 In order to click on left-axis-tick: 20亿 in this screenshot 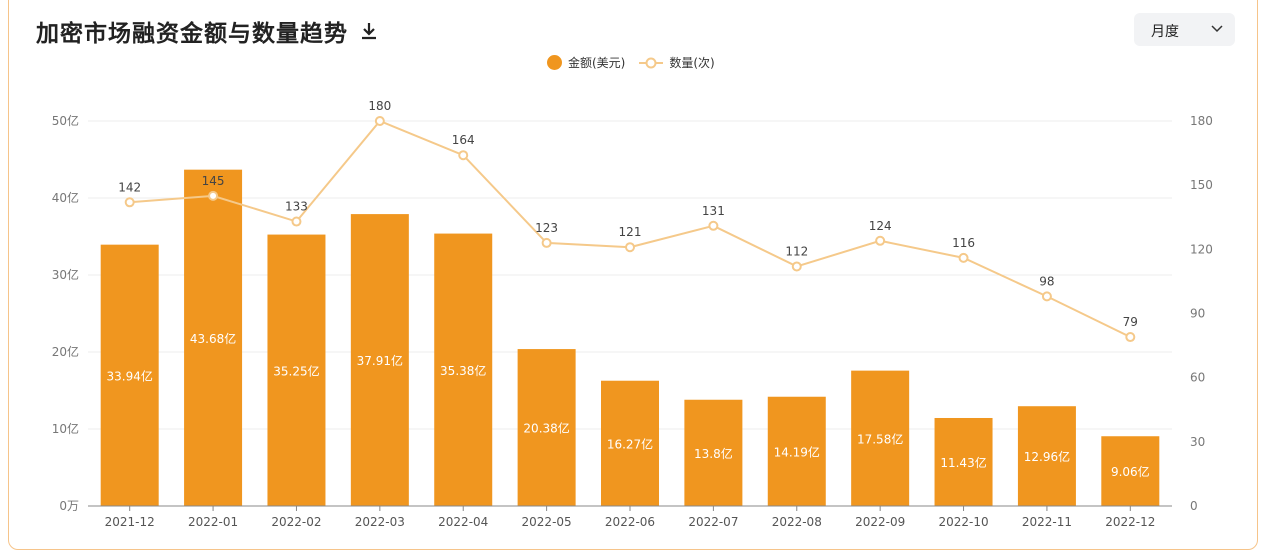, I will do `click(65, 351)`.